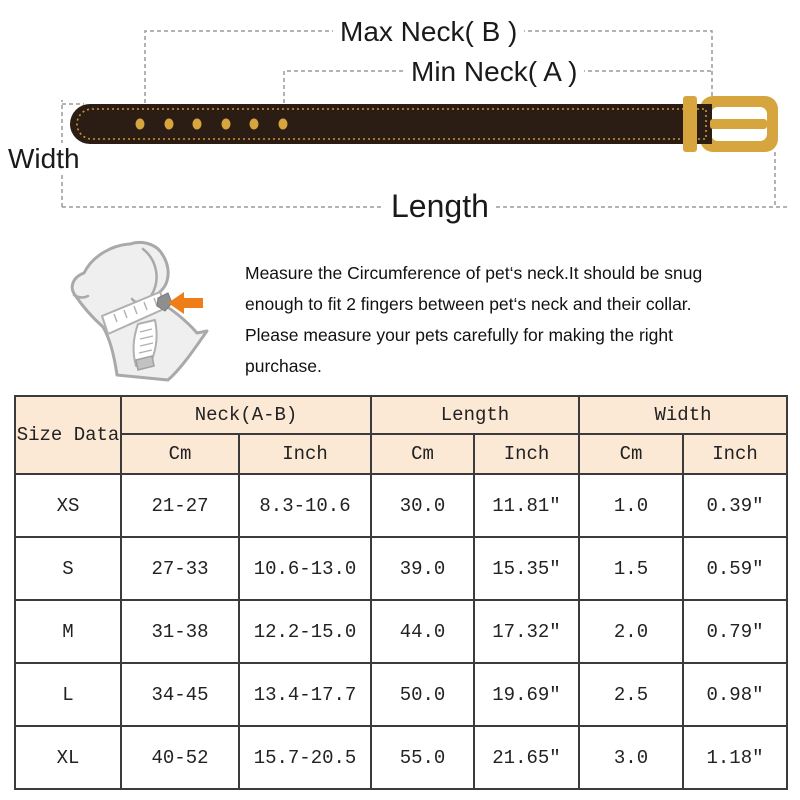 The height and width of the screenshot is (800, 800). Describe the element at coordinates (738, 124) in the screenshot. I see `buckle-prong` at that location.